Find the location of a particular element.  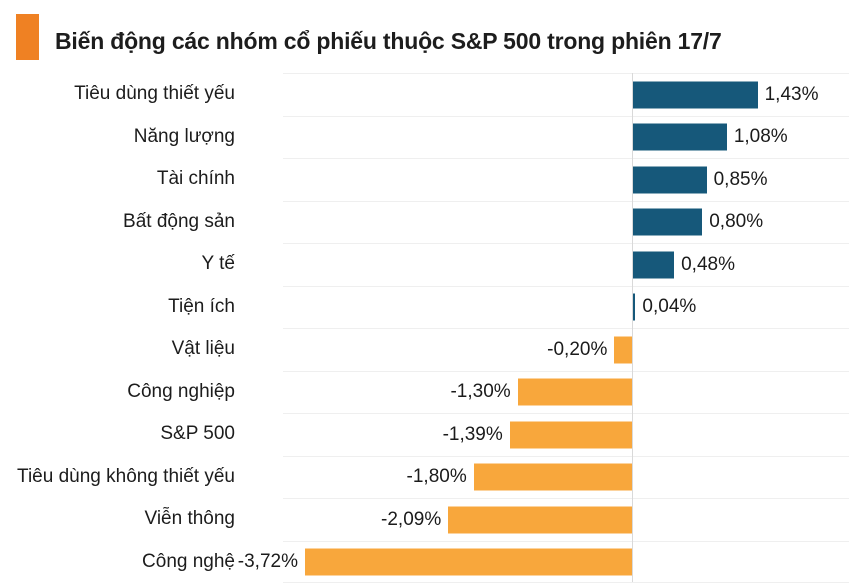

chart-row: Viễn thông -2,09% is located at coordinates (424, 519).